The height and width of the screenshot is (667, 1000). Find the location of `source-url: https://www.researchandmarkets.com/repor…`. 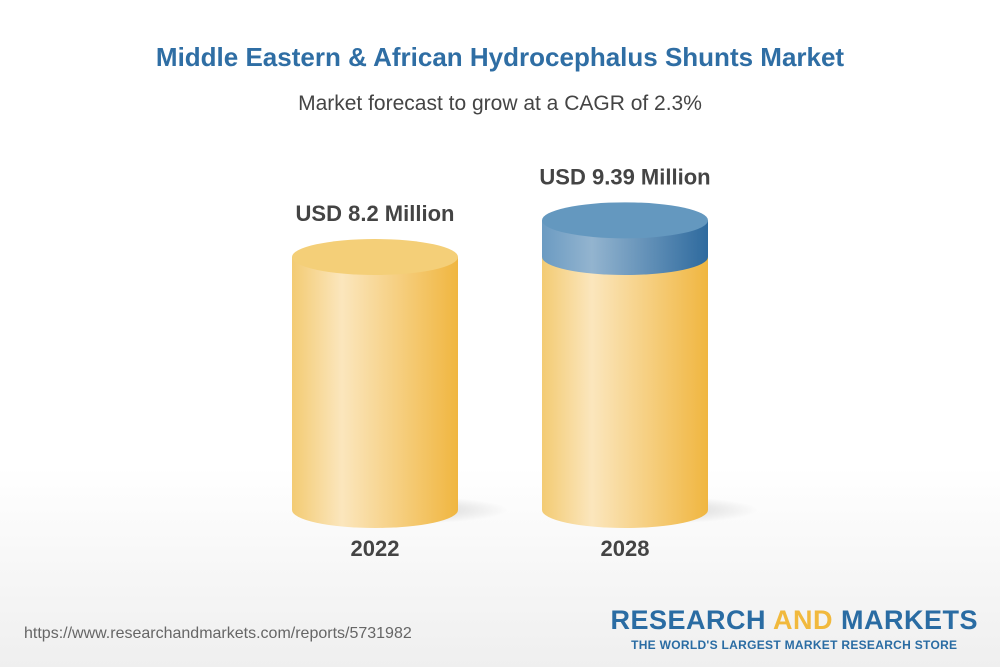

source-url: https://www.researchandmarkets.com/repor… is located at coordinates (218, 633).